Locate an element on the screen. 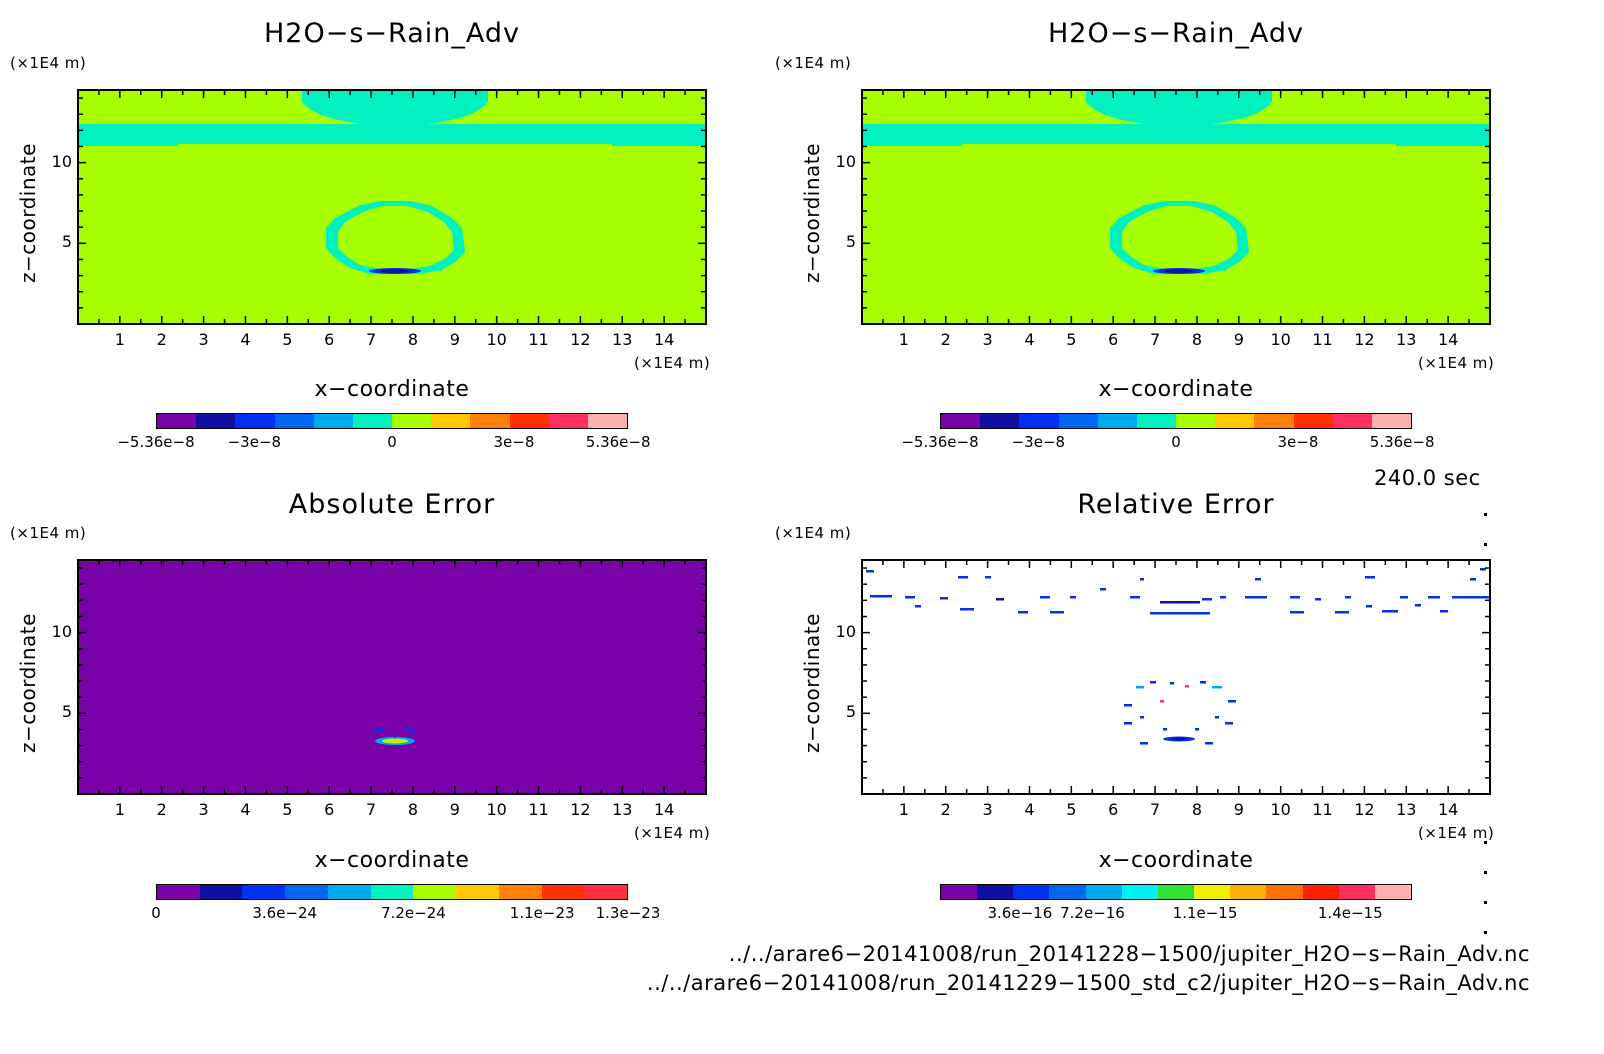  x-tick-label: 11 is located at coordinates (1322, 809).